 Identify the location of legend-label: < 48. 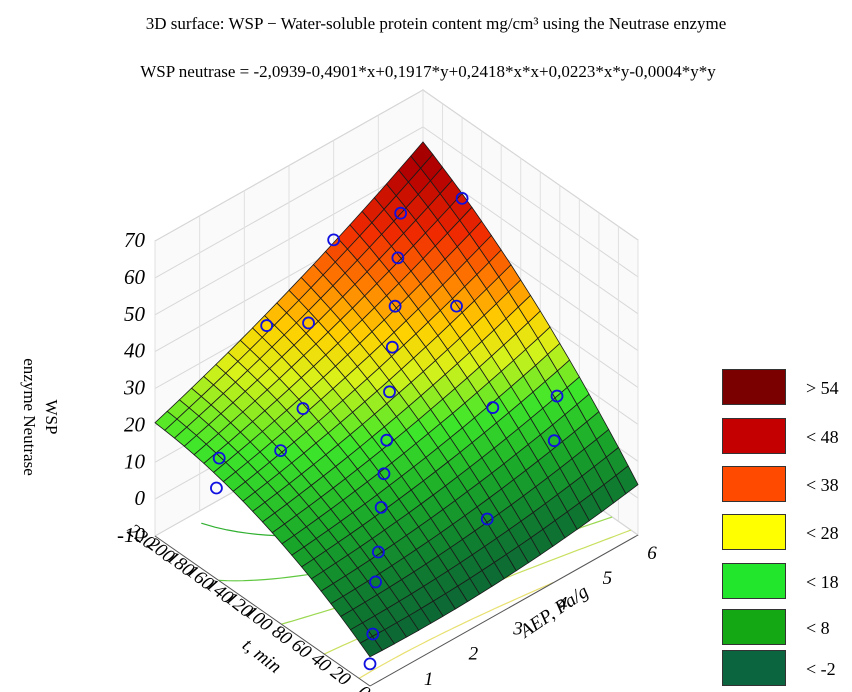
(822, 437).